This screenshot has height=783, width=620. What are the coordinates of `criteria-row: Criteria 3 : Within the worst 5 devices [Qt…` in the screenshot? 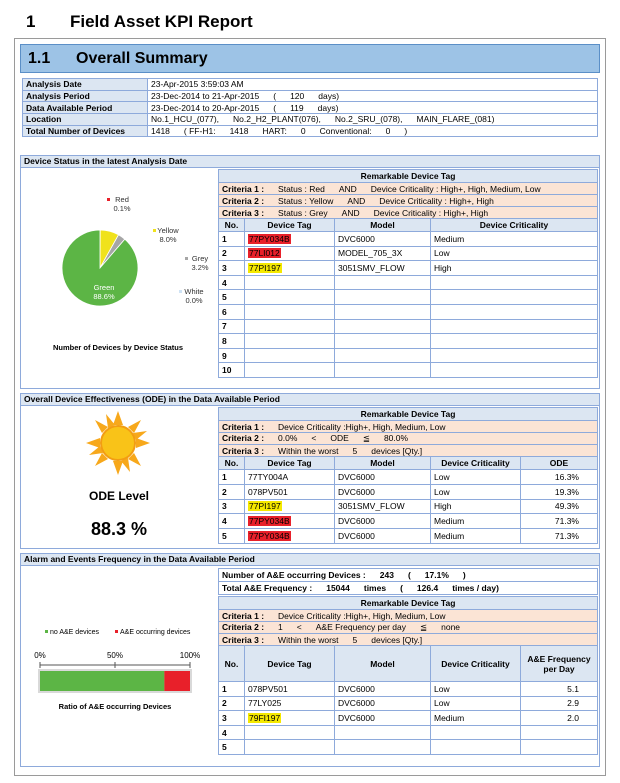 It's located at (408, 639).